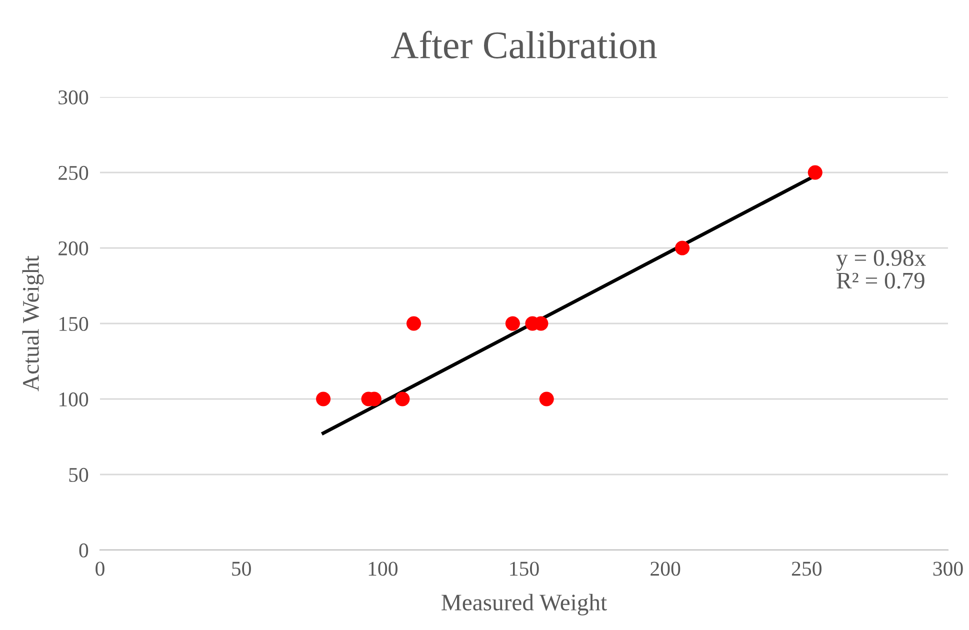 This screenshot has width=969, height=630. Describe the element at coordinates (73, 248) in the screenshot. I see `y-tick-label: 200` at that location.